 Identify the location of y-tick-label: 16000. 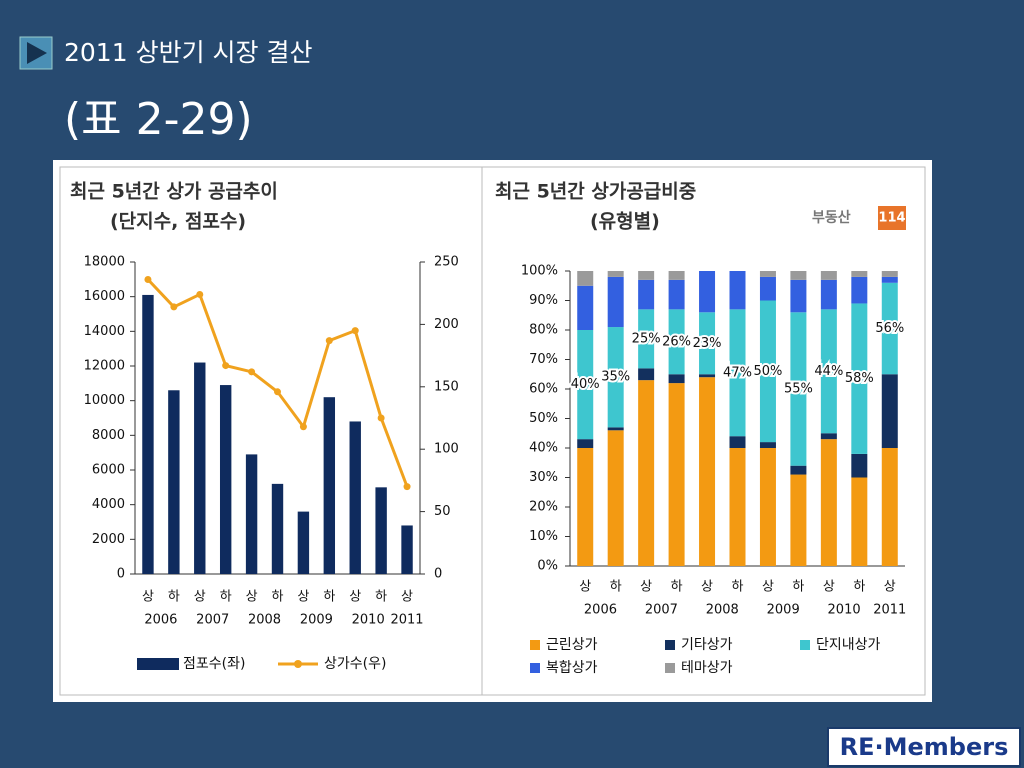
(104, 296).